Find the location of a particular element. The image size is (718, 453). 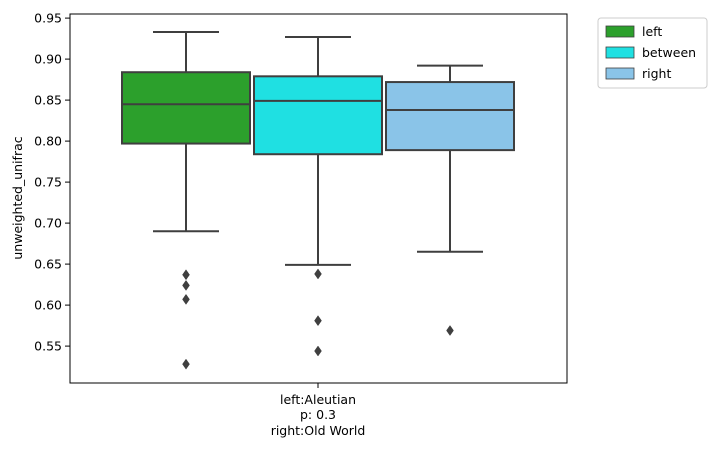

y-tick-label: 0.85 is located at coordinates (48, 100).